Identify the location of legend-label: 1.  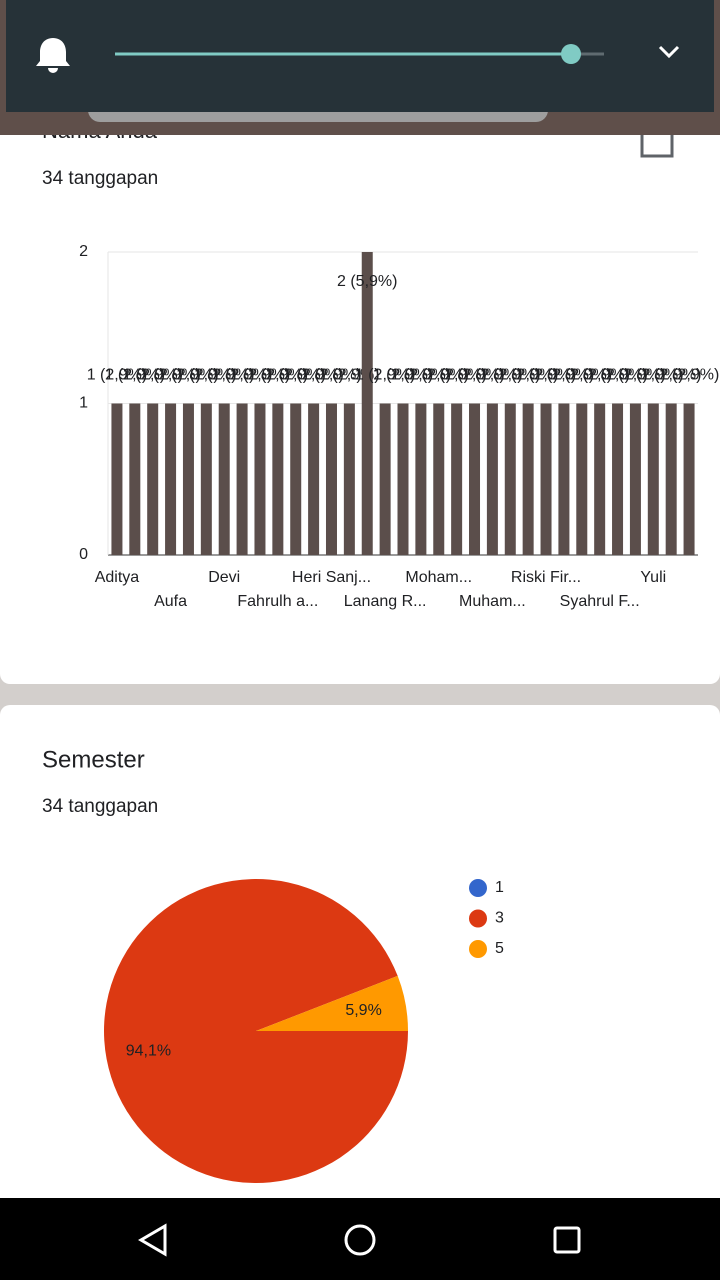
(499, 887).